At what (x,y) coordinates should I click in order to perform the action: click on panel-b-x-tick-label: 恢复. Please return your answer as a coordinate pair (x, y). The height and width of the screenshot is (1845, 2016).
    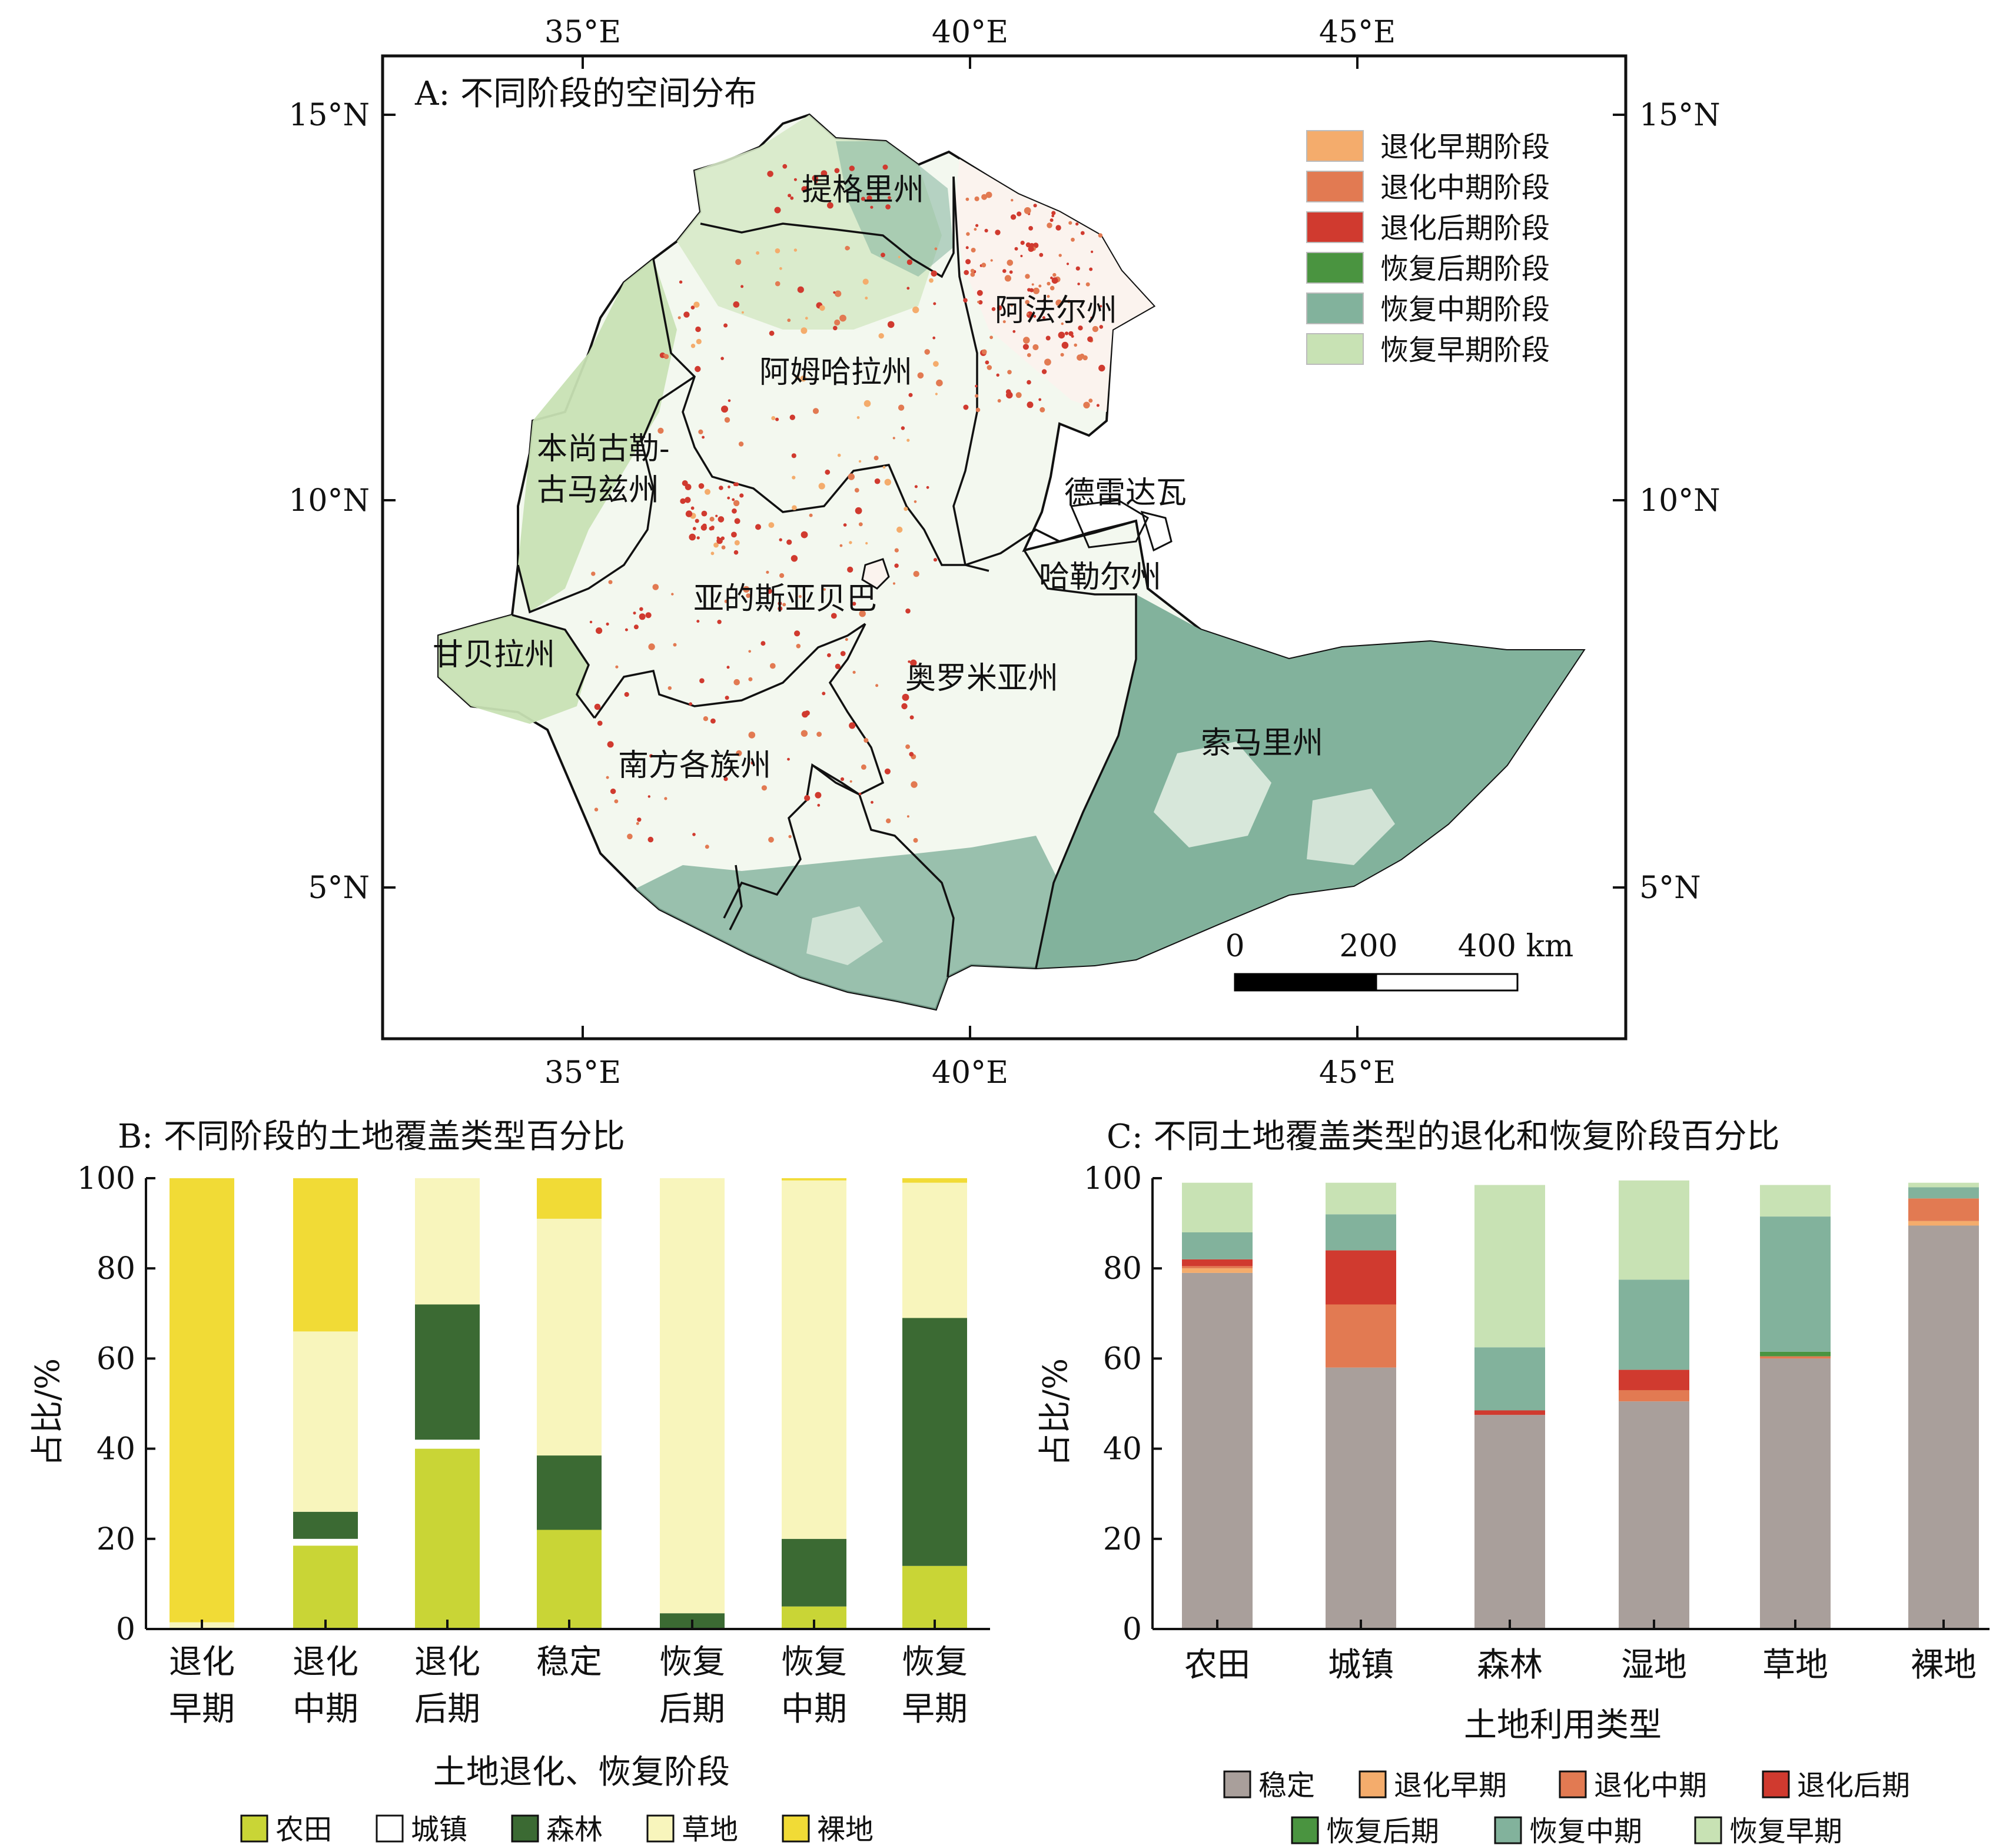
    Looking at the image, I should click on (935, 1662).